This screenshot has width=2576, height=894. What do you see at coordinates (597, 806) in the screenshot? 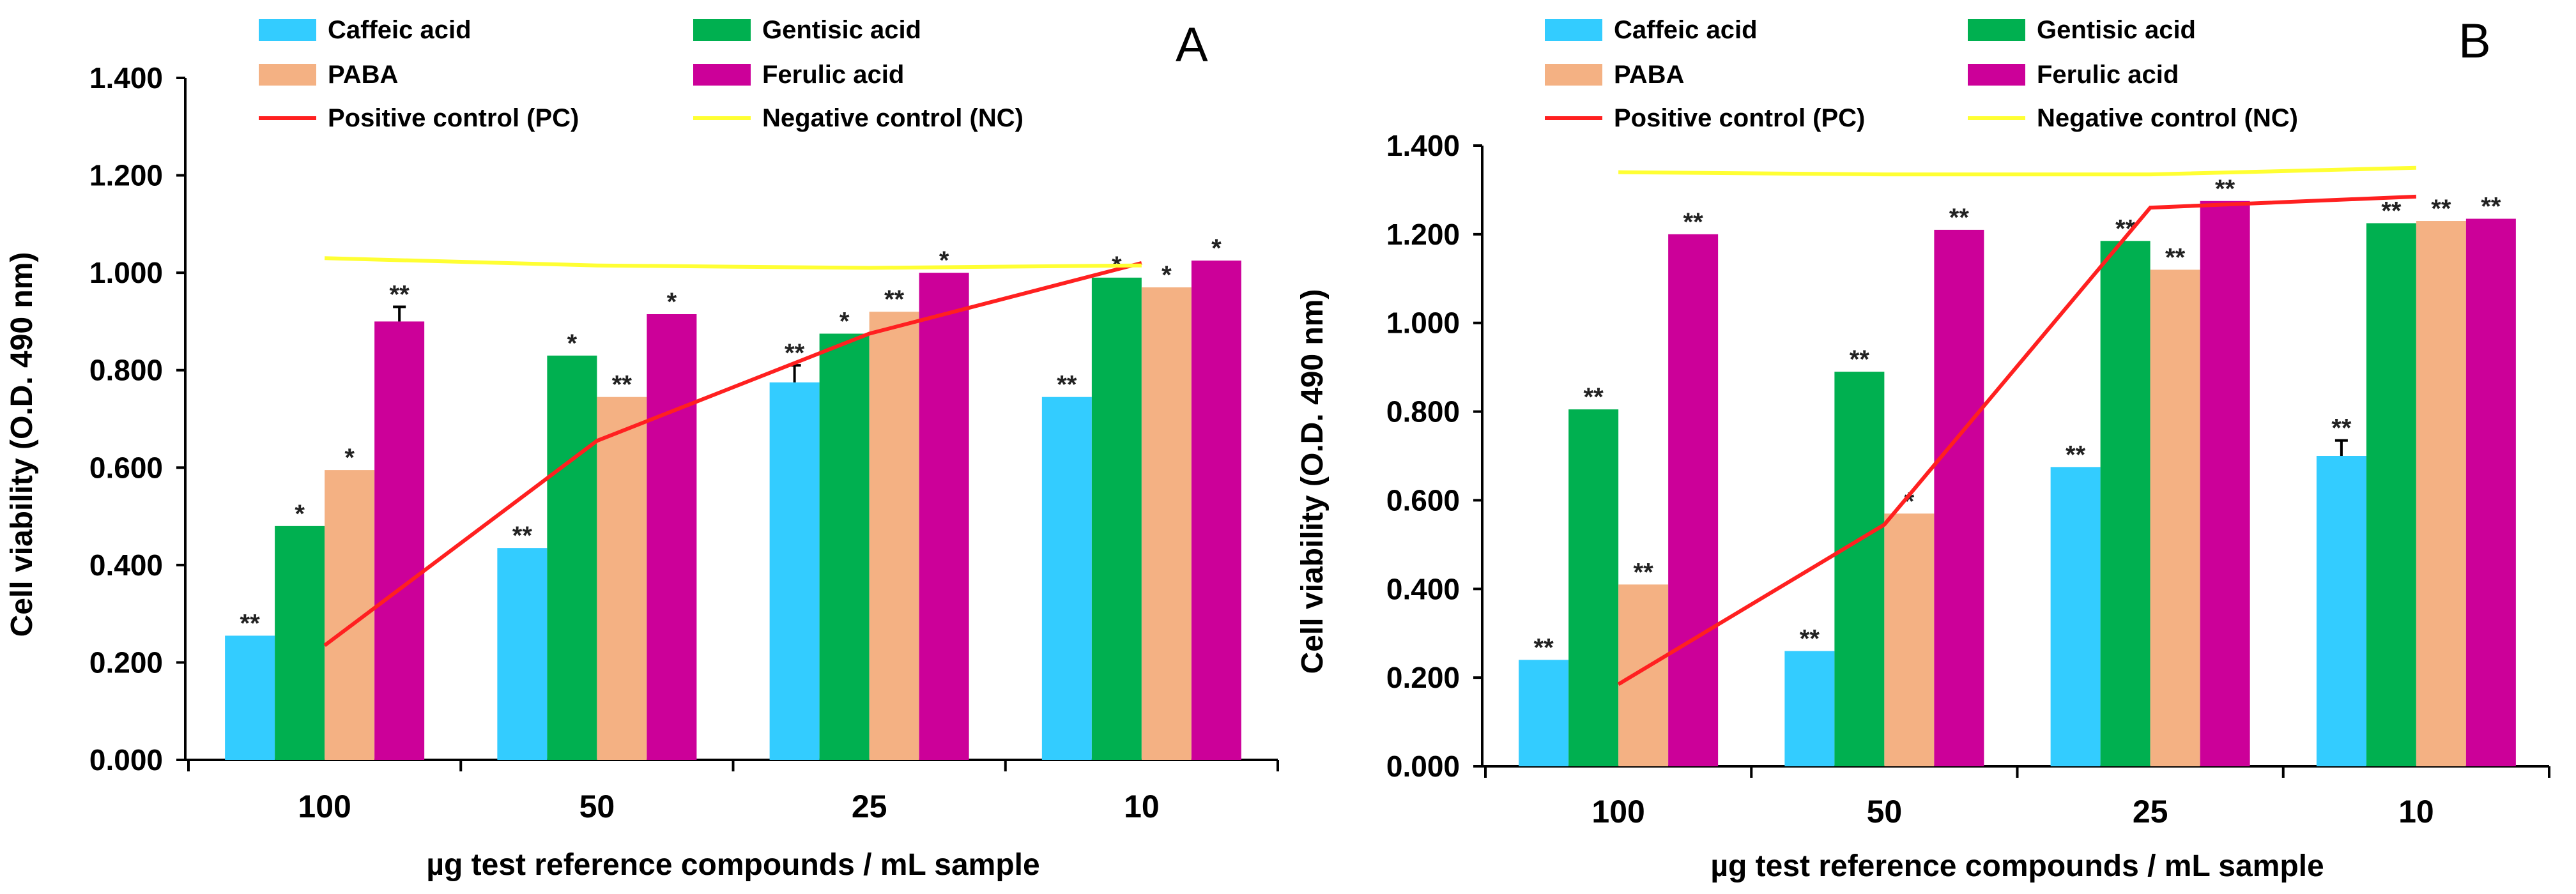
I see `x-tick-label: 50` at bounding box center [597, 806].